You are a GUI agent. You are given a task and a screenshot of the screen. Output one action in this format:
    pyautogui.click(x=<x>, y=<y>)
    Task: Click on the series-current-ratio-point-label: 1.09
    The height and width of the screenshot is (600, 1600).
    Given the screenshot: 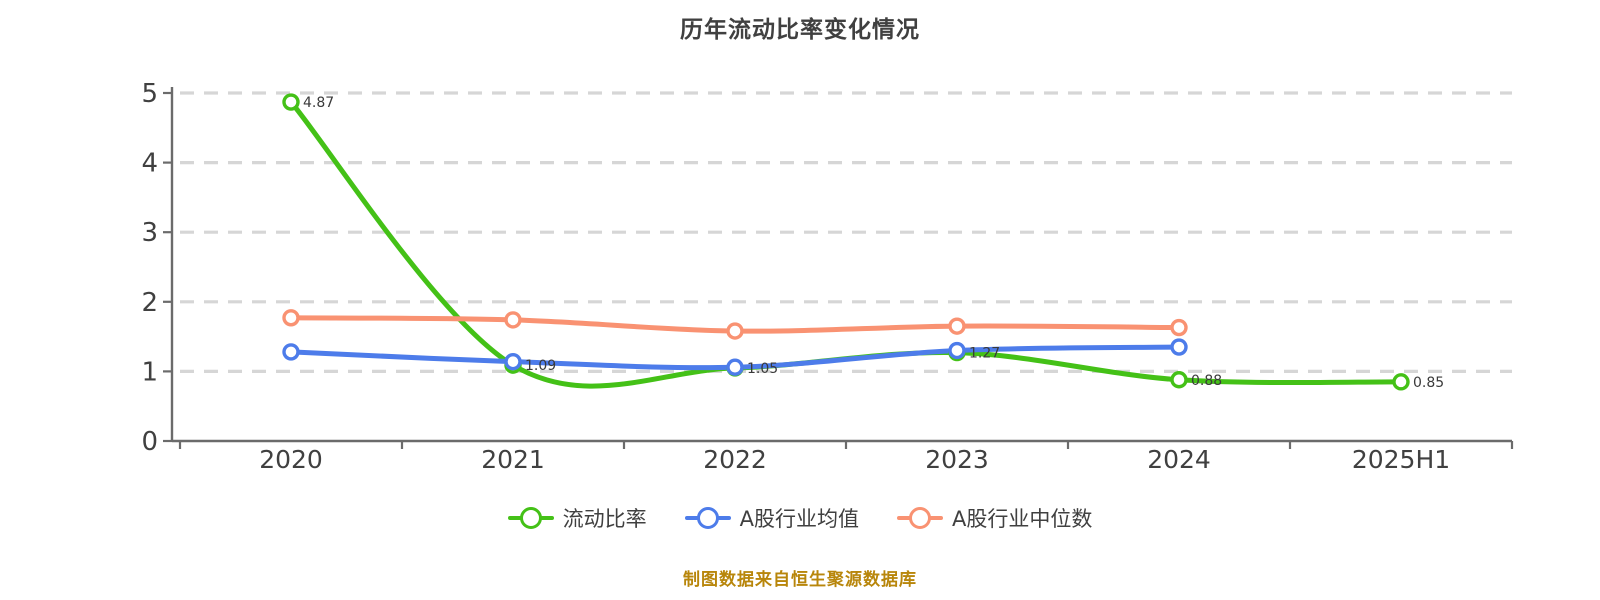 What is the action you would take?
    pyautogui.click(x=540, y=366)
    